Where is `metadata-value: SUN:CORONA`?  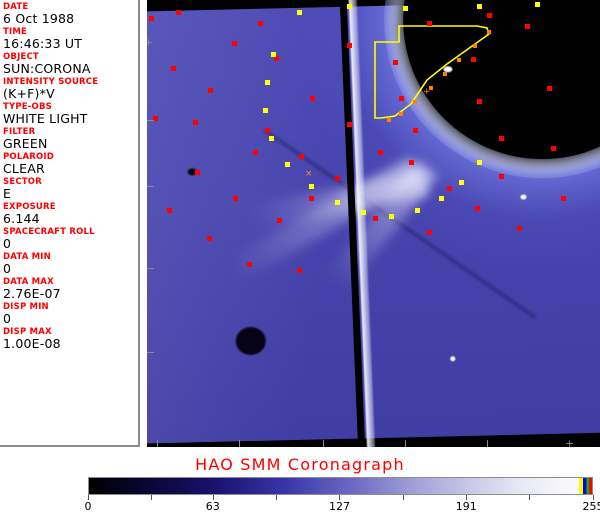 metadata-value: SUN:CORONA is located at coordinates (70, 69).